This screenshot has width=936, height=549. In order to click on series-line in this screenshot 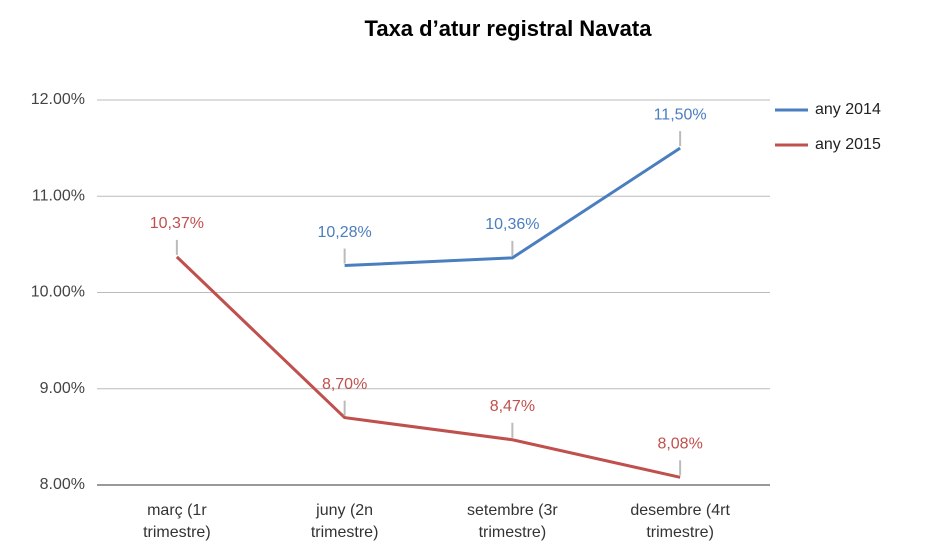, I will do `click(512, 207)`.